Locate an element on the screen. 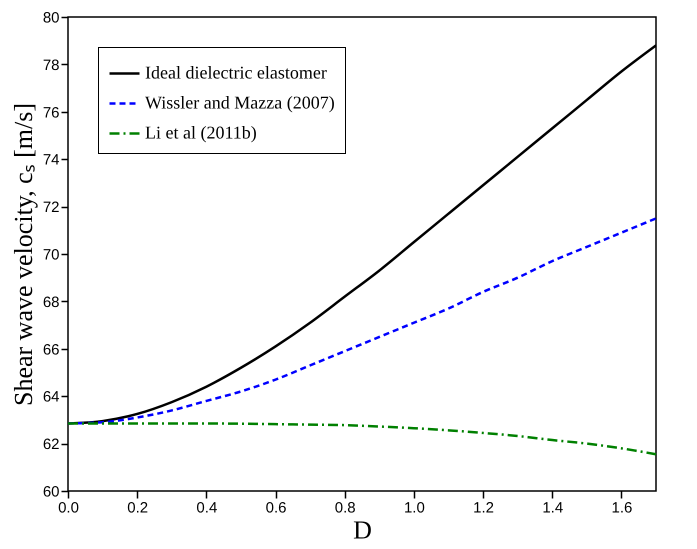 Image resolution: width=697 pixels, height=549 pixels. y-tick-label: 66 is located at coordinates (51, 349).